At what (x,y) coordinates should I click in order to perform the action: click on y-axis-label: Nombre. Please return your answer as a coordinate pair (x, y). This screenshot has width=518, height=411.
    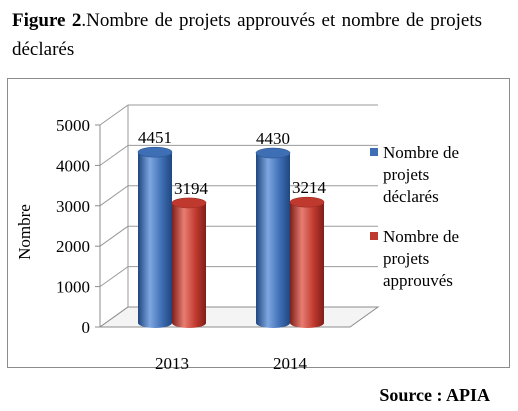
    Looking at the image, I should click on (24, 232).